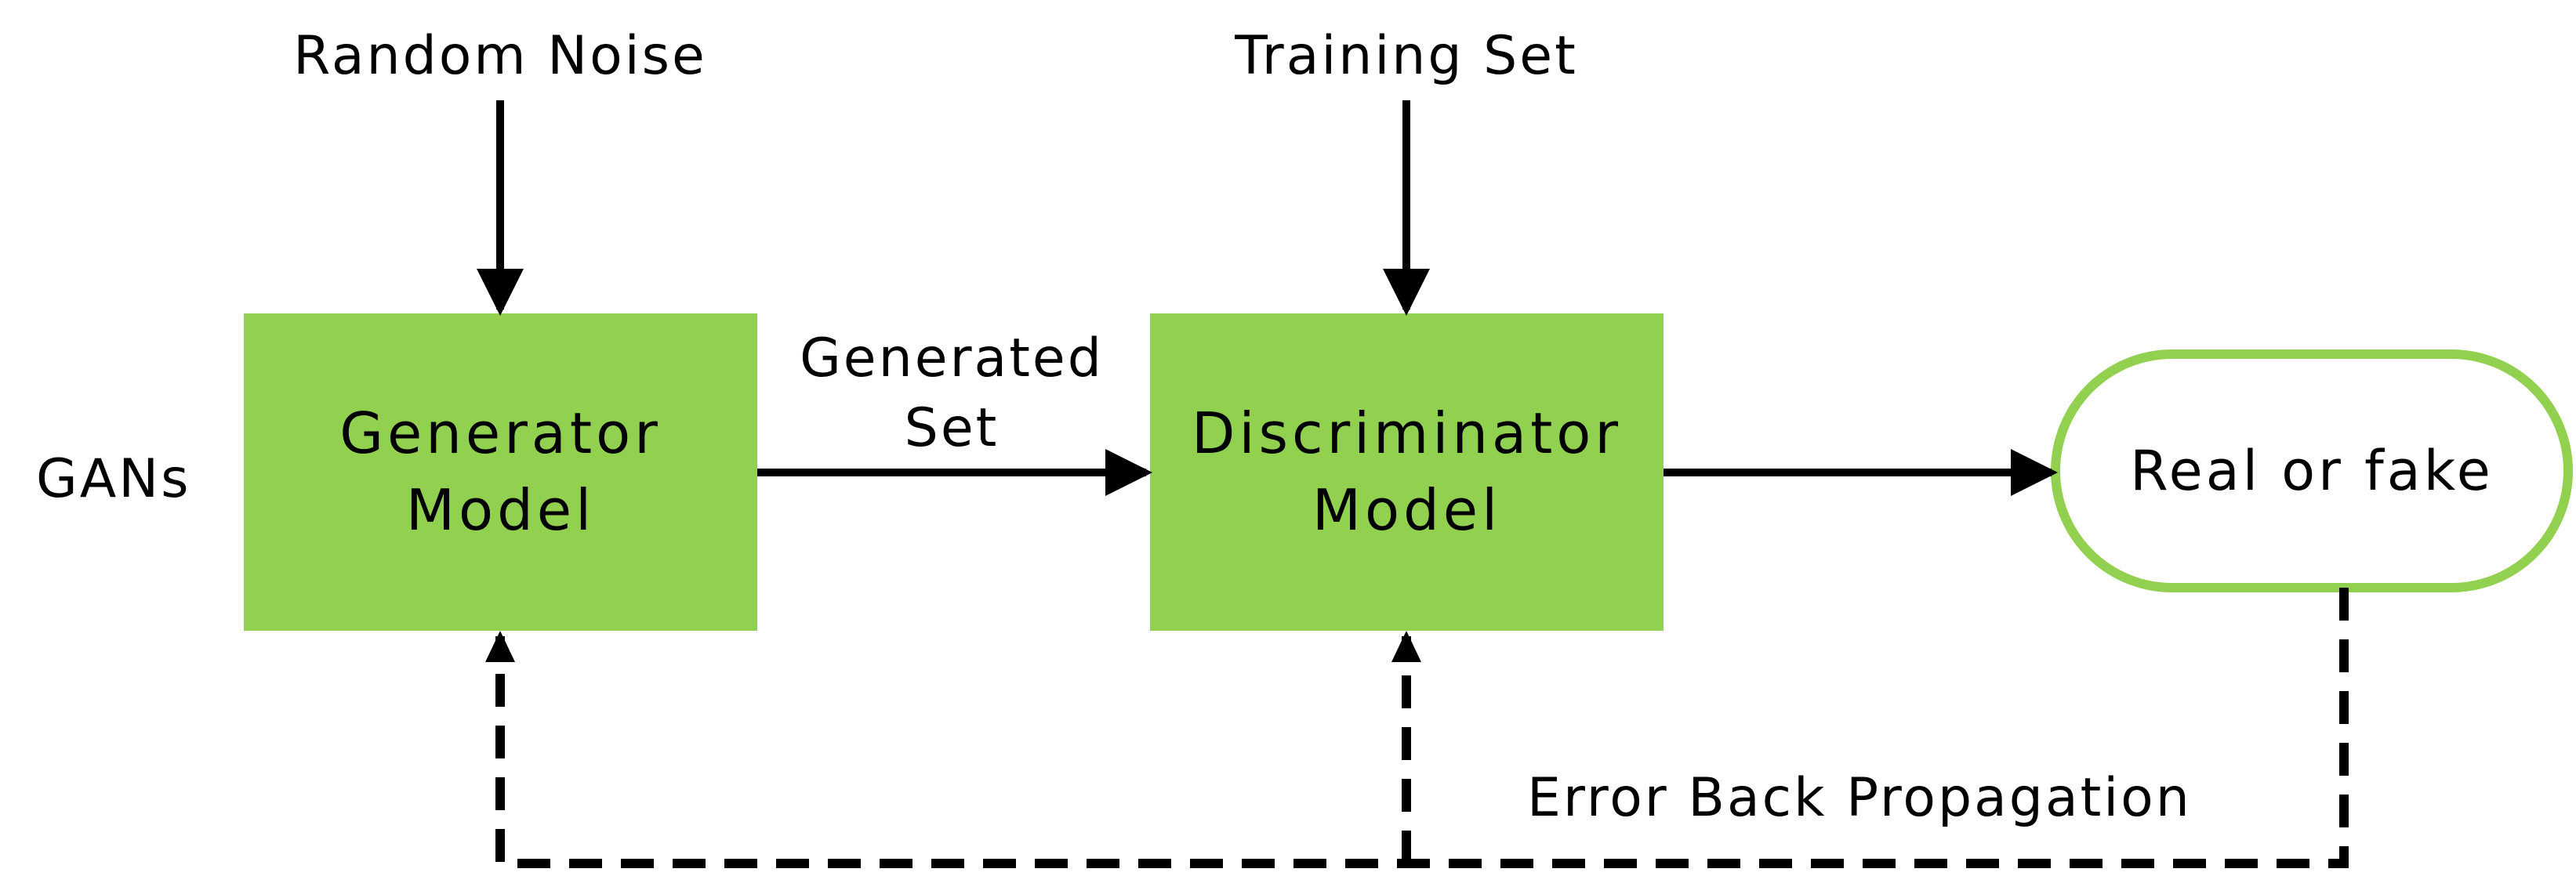 The image size is (2576, 876). I want to click on generator-label: Generator Model, so click(500, 472).